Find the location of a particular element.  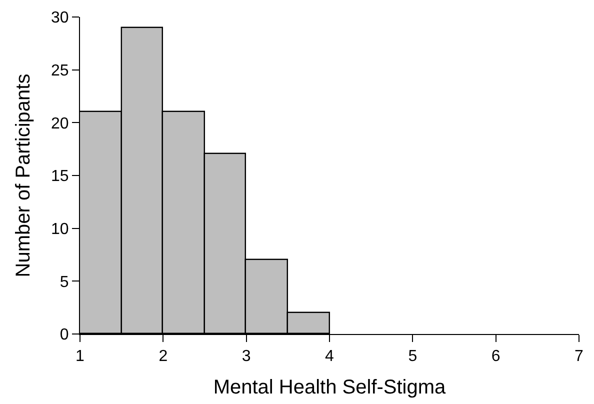

x-tick-label: 5 is located at coordinates (413, 357).